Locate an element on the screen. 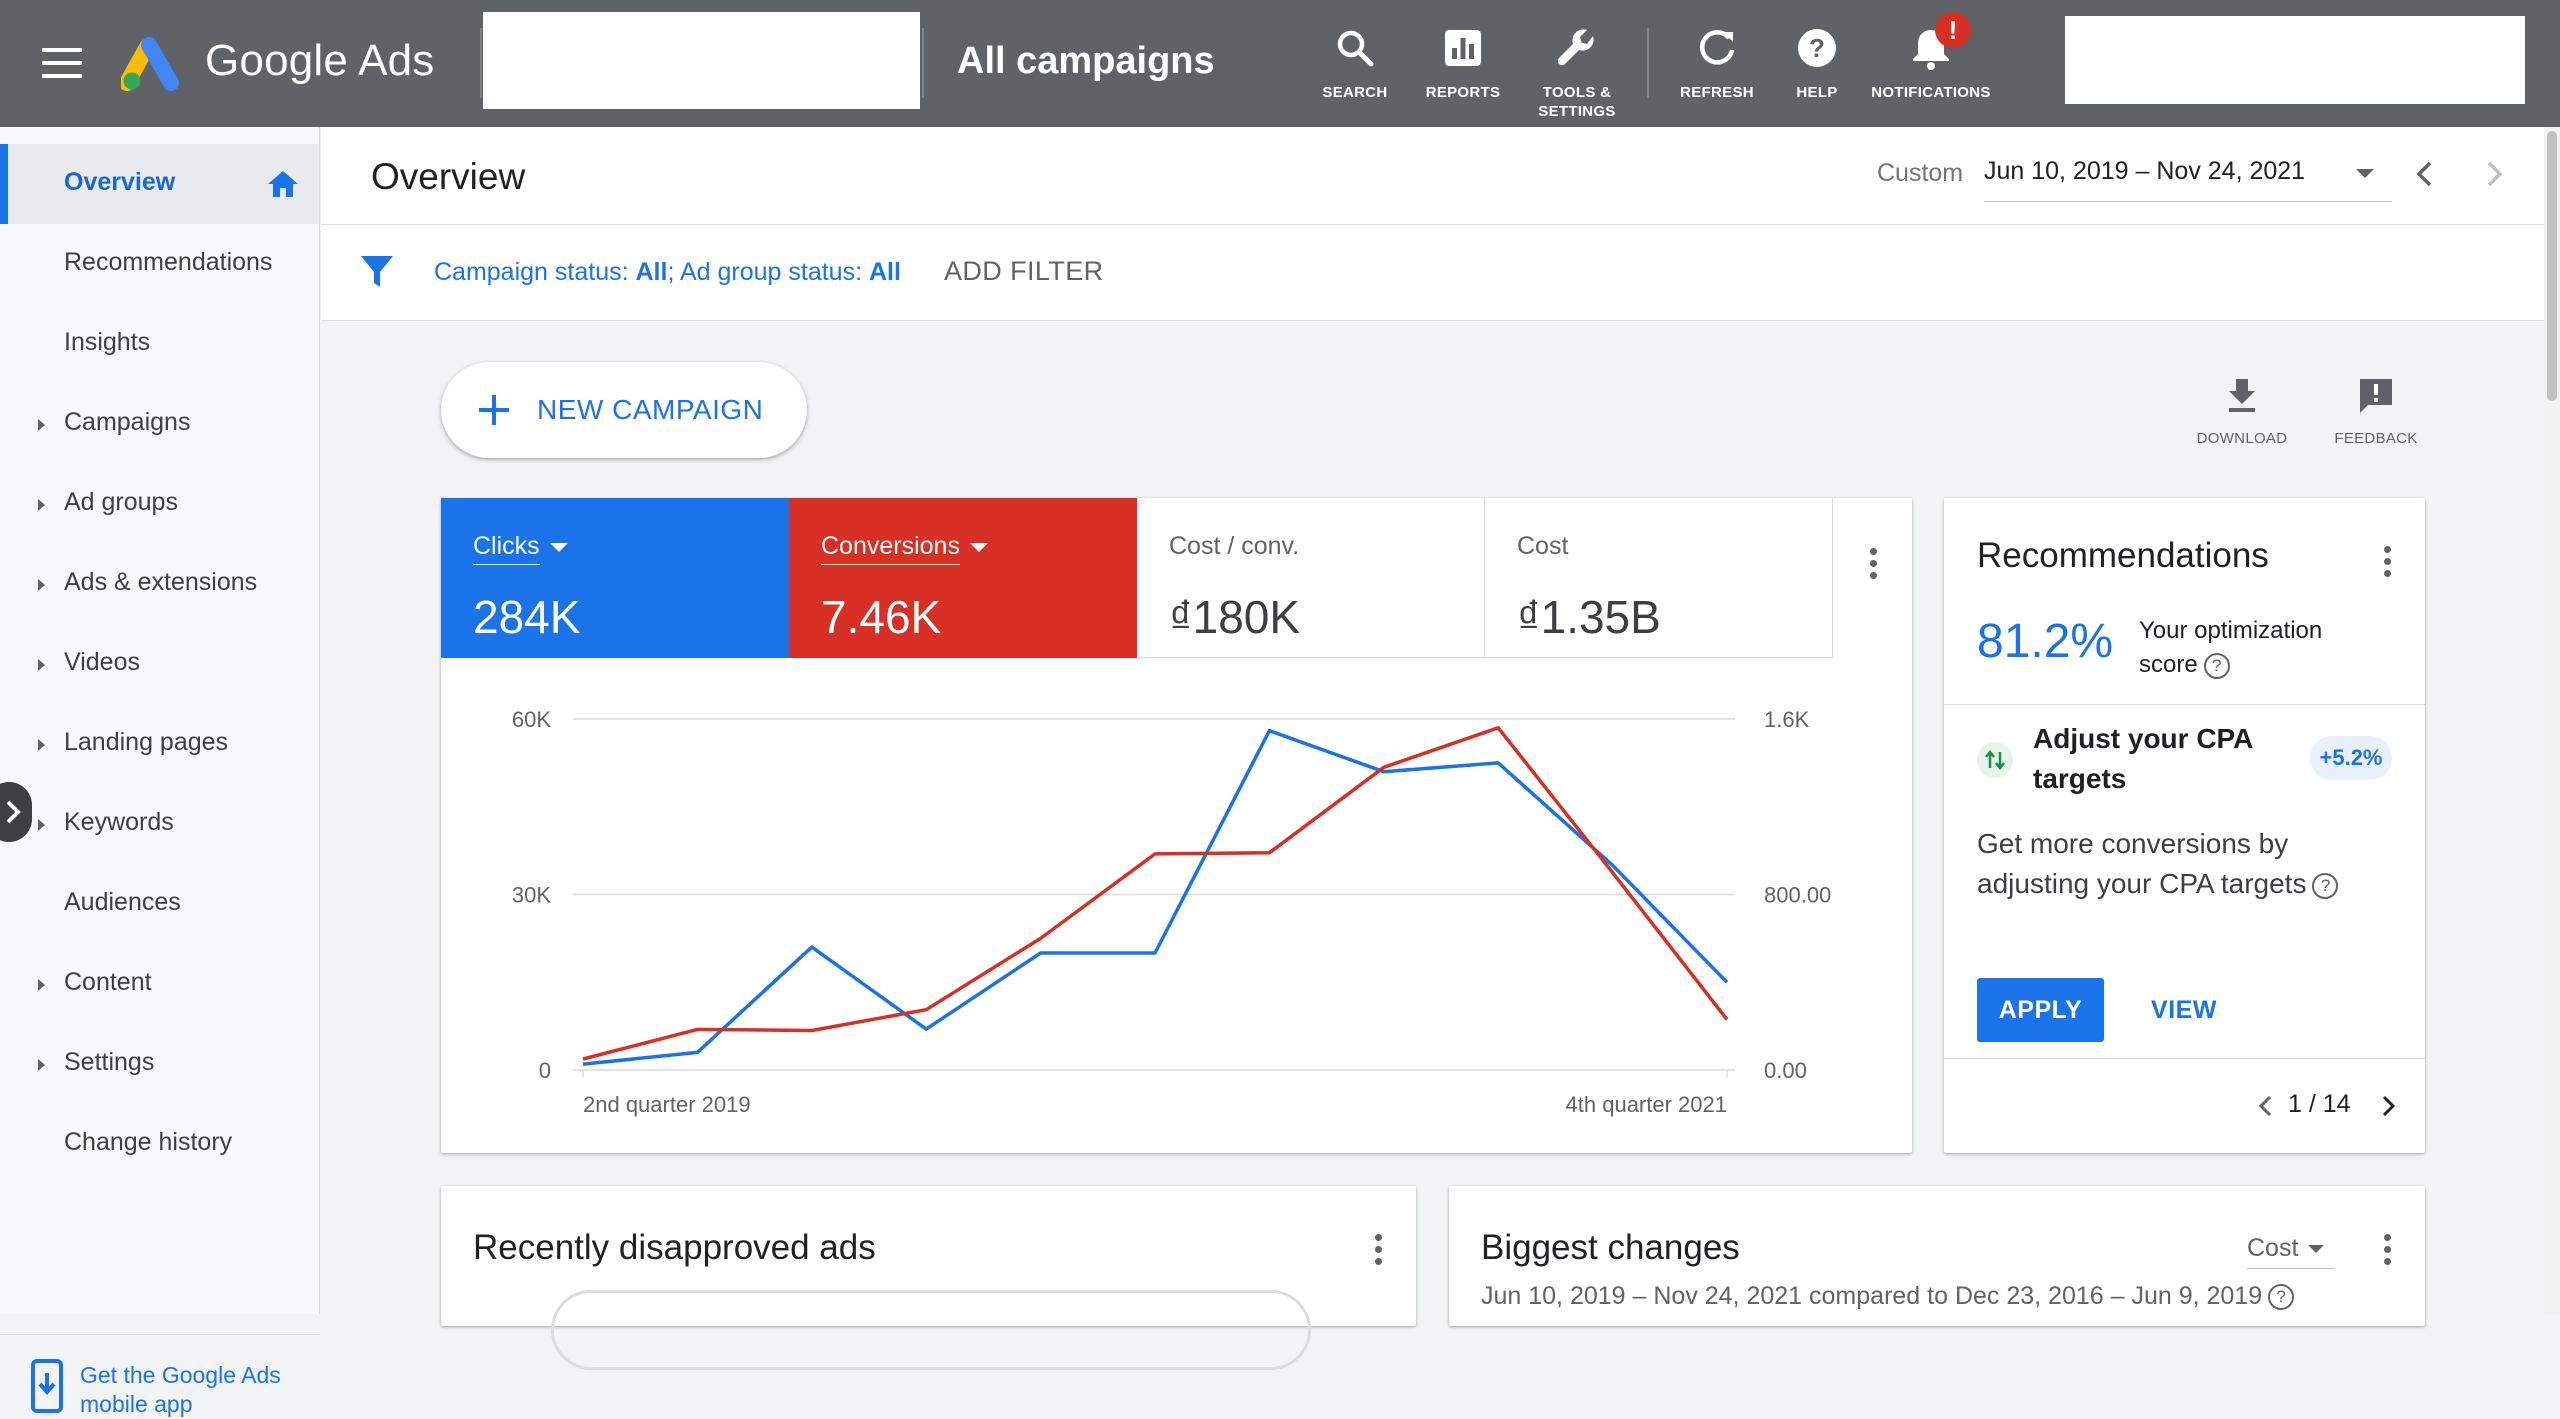 This screenshot has height=1419, width=2560. download-button: DOWNLOAD is located at coordinates (2242, 411).